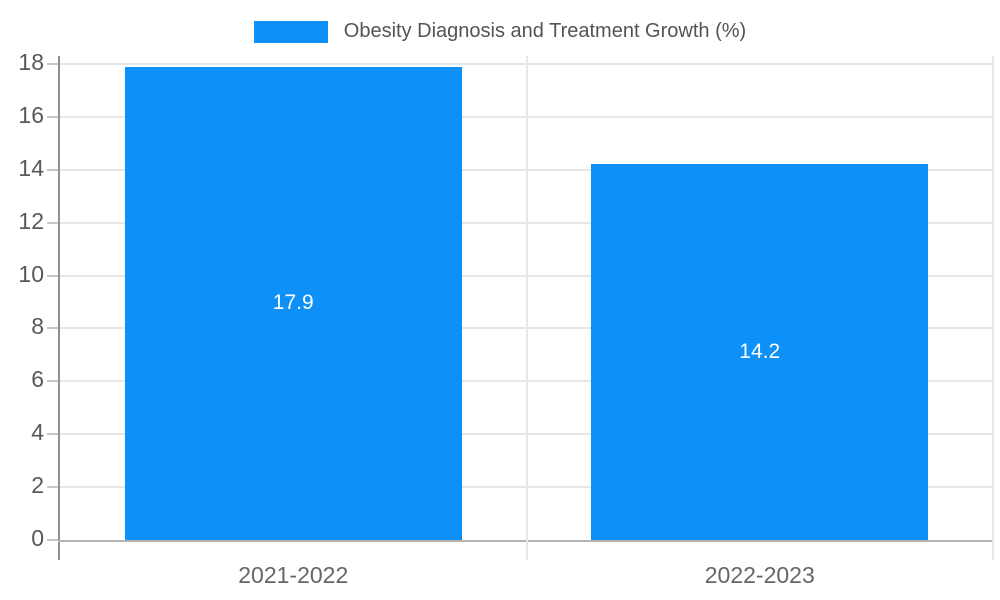 The width and height of the screenshot is (1000, 600). I want to click on y-tick-label: 2, so click(37, 485).